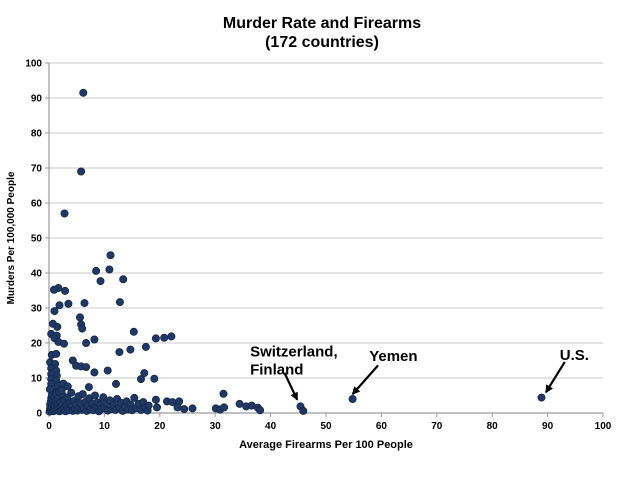 The width and height of the screenshot is (641, 477). What do you see at coordinates (216, 426) in the screenshot?
I see `x-tick-label: 30` at bounding box center [216, 426].